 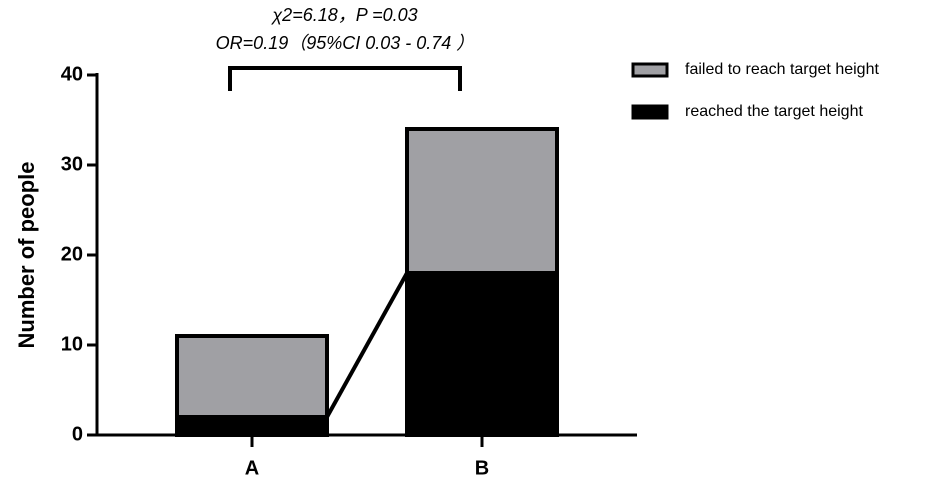 What do you see at coordinates (343, 15) in the screenshot?
I see `annotation: χ2=6.18，P =0.03` at bounding box center [343, 15].